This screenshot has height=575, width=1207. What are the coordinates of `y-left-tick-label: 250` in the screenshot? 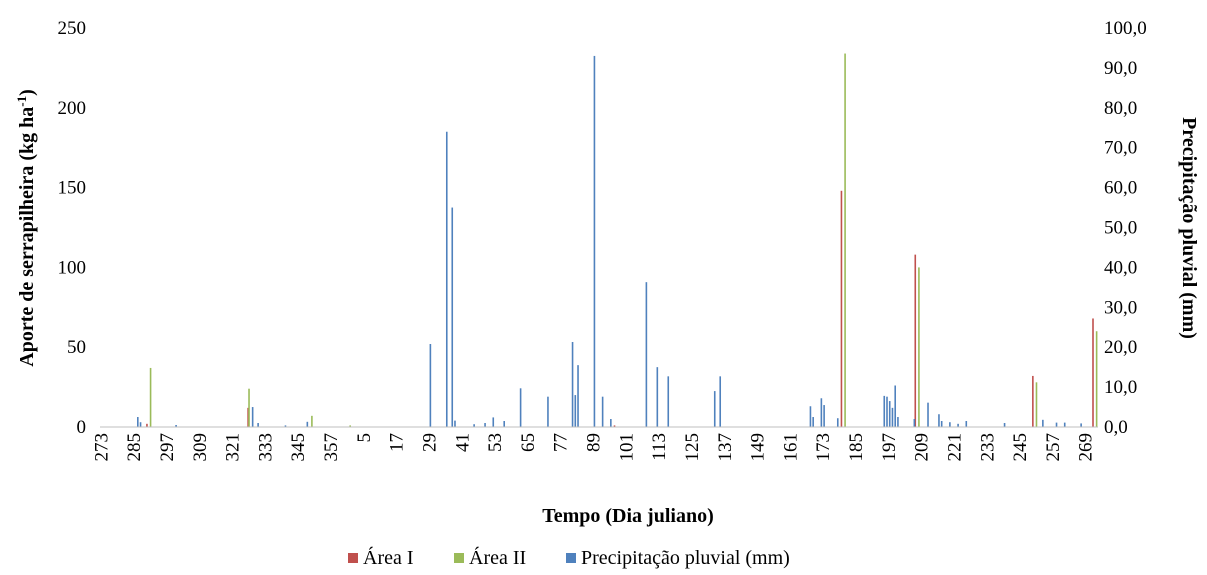 It's located at (72, 28).